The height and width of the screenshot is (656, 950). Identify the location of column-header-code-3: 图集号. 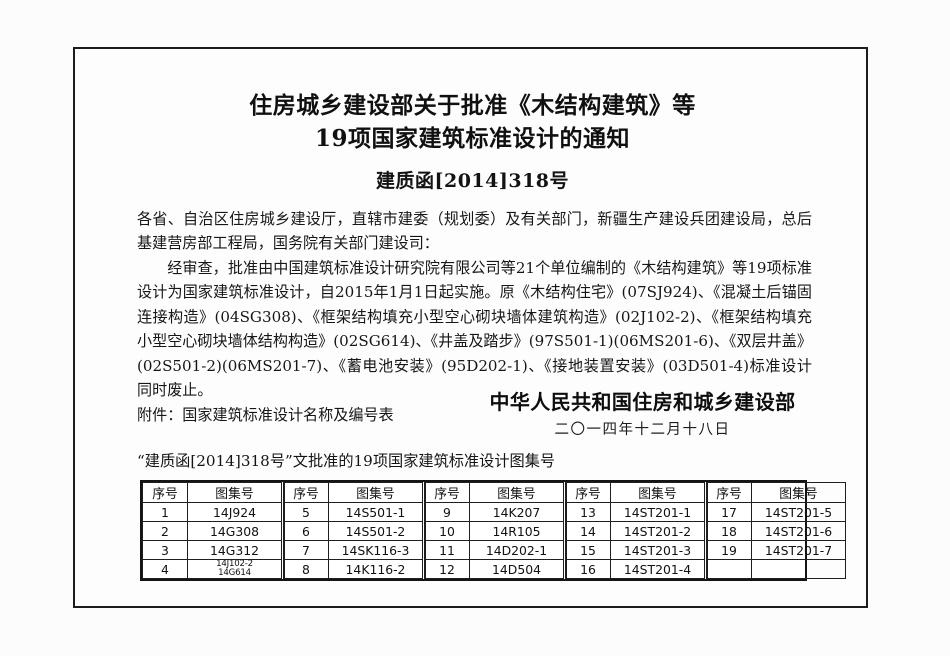
(517, 492).